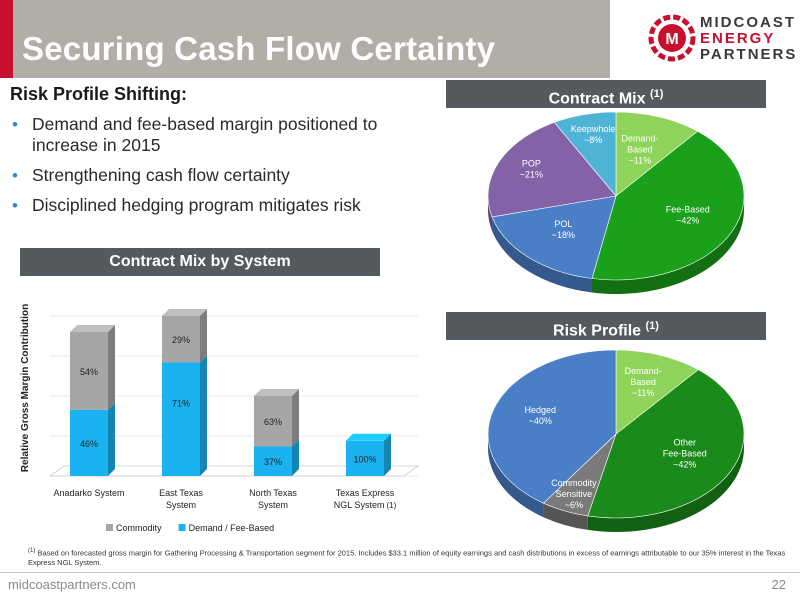 Image resolution: width=800 pixels, height=600 pixels. I want to click on footnote-marker: (1), so click(32, 551).